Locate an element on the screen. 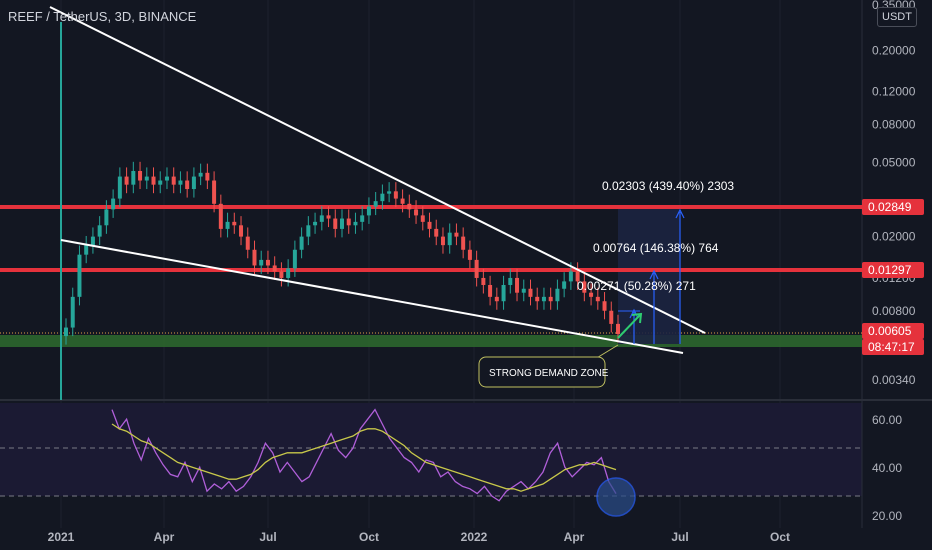 This screenshot has height=550, width=932. price-tag-last: 0.00605 is located at coordinates (893, 331).